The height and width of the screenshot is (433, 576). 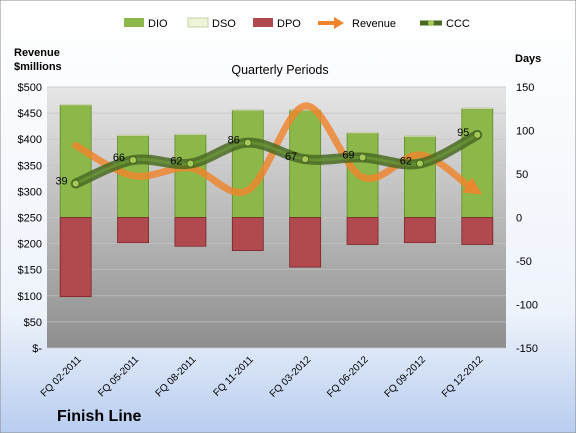 What do you see at coordinates (38, 67) in the screenshot?
I see `left-axis-title-line2: $millions` at bounding box center [38, 67].